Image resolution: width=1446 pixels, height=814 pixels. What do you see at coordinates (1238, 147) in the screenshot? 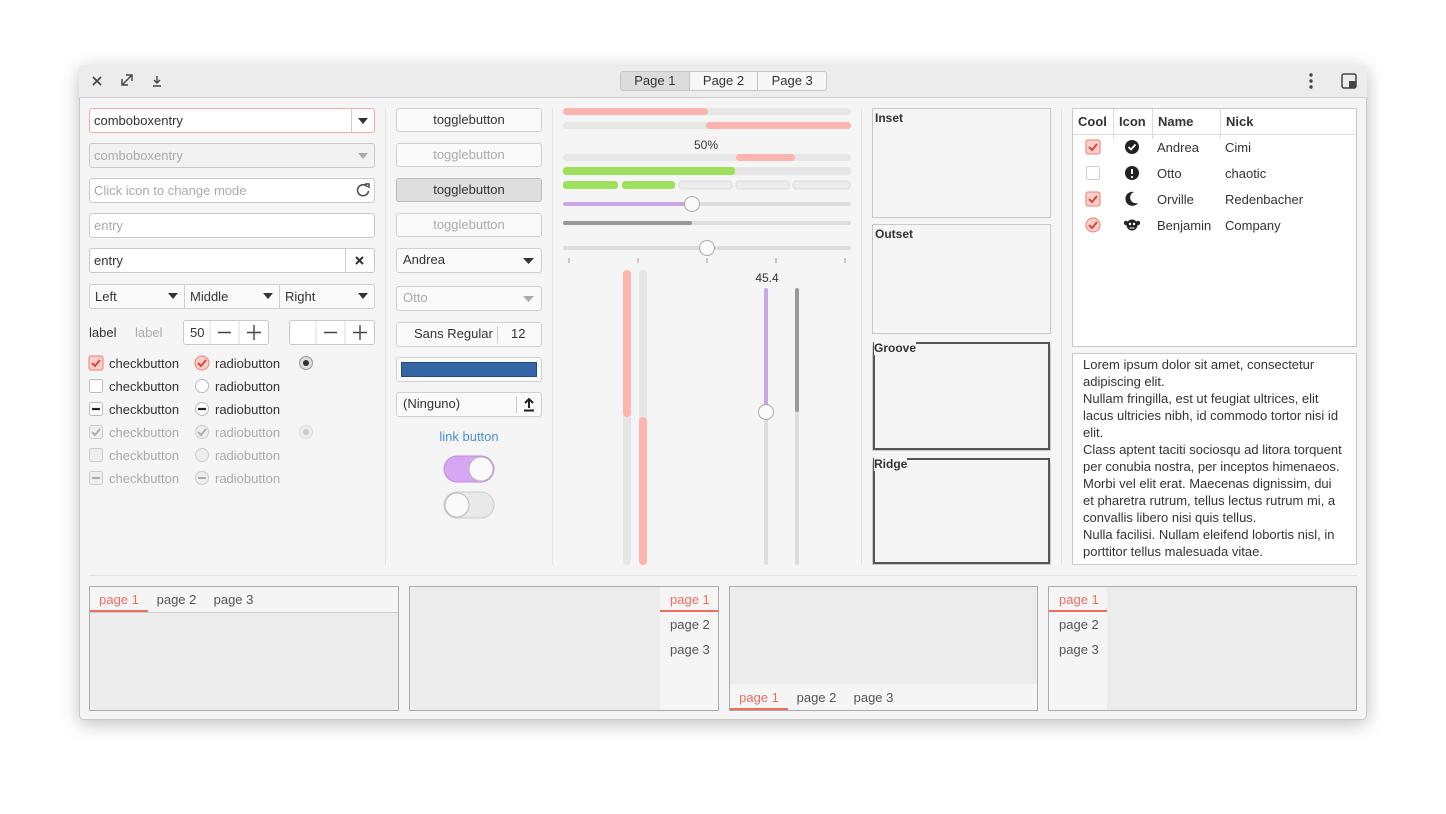
I see `cell: Cimi` at bounding box center [1238, 147].